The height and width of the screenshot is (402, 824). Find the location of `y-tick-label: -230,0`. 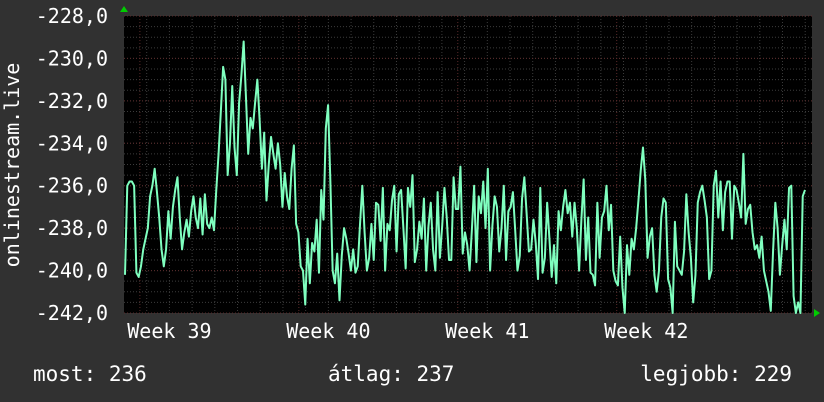

y-tick-label: -230,0 is located at coordinates (72, 58).